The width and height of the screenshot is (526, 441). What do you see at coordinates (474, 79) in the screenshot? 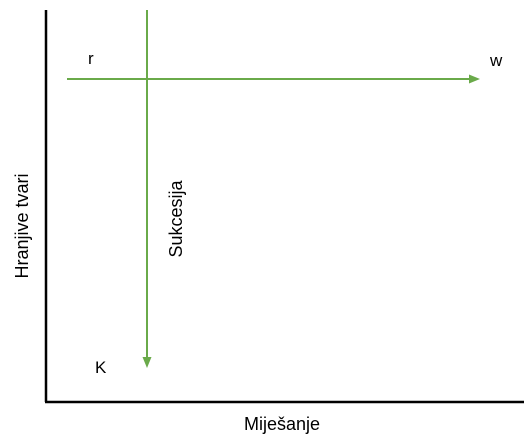
I see `horizontal-arrowhead` at bounding box center [474, 79].